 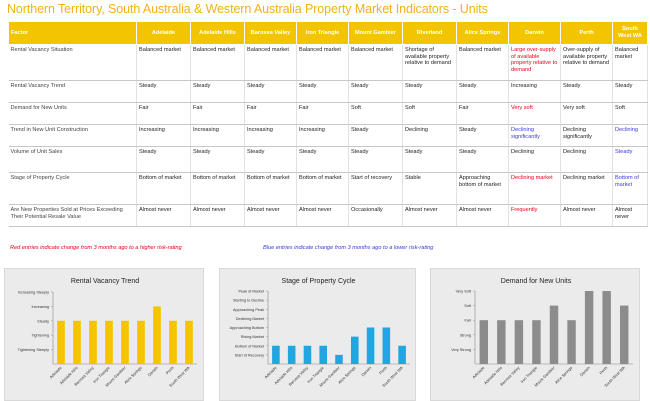 What do you see at coordinates (564, 375) in the screenshot?
I see `x-tick-label: Alice Springs` at bounding box center [564, 375].